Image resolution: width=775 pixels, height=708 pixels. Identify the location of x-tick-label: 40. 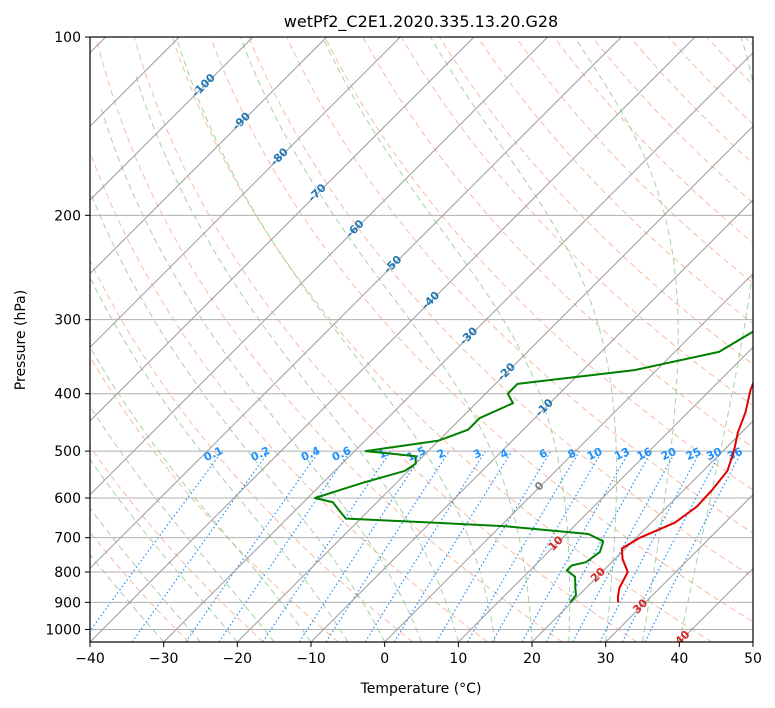
(679, 659).